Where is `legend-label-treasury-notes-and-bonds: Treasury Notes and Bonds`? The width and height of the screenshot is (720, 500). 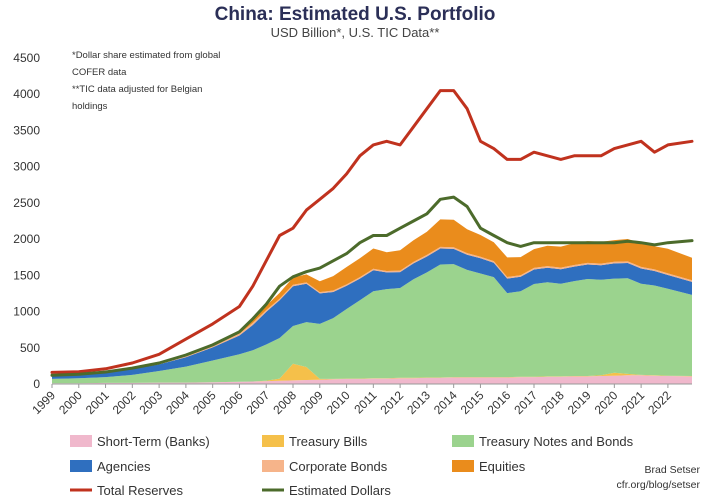 legend-label-treasury-notes-and-bonds: Treasury Notes and Bonds is located at coordinates (556, 441).